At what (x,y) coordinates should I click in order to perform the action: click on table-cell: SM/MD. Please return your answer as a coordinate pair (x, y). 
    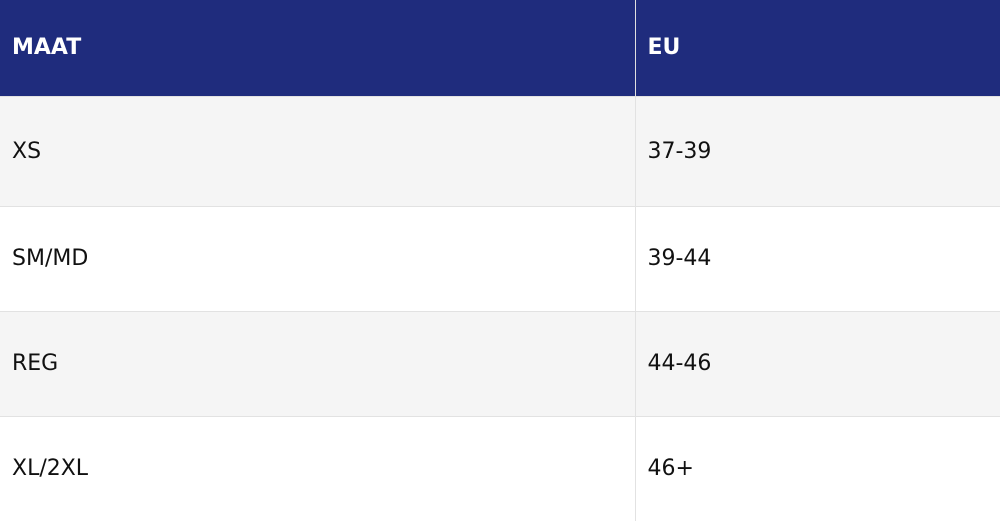
    Looking at the image, I should click on (317, 258).